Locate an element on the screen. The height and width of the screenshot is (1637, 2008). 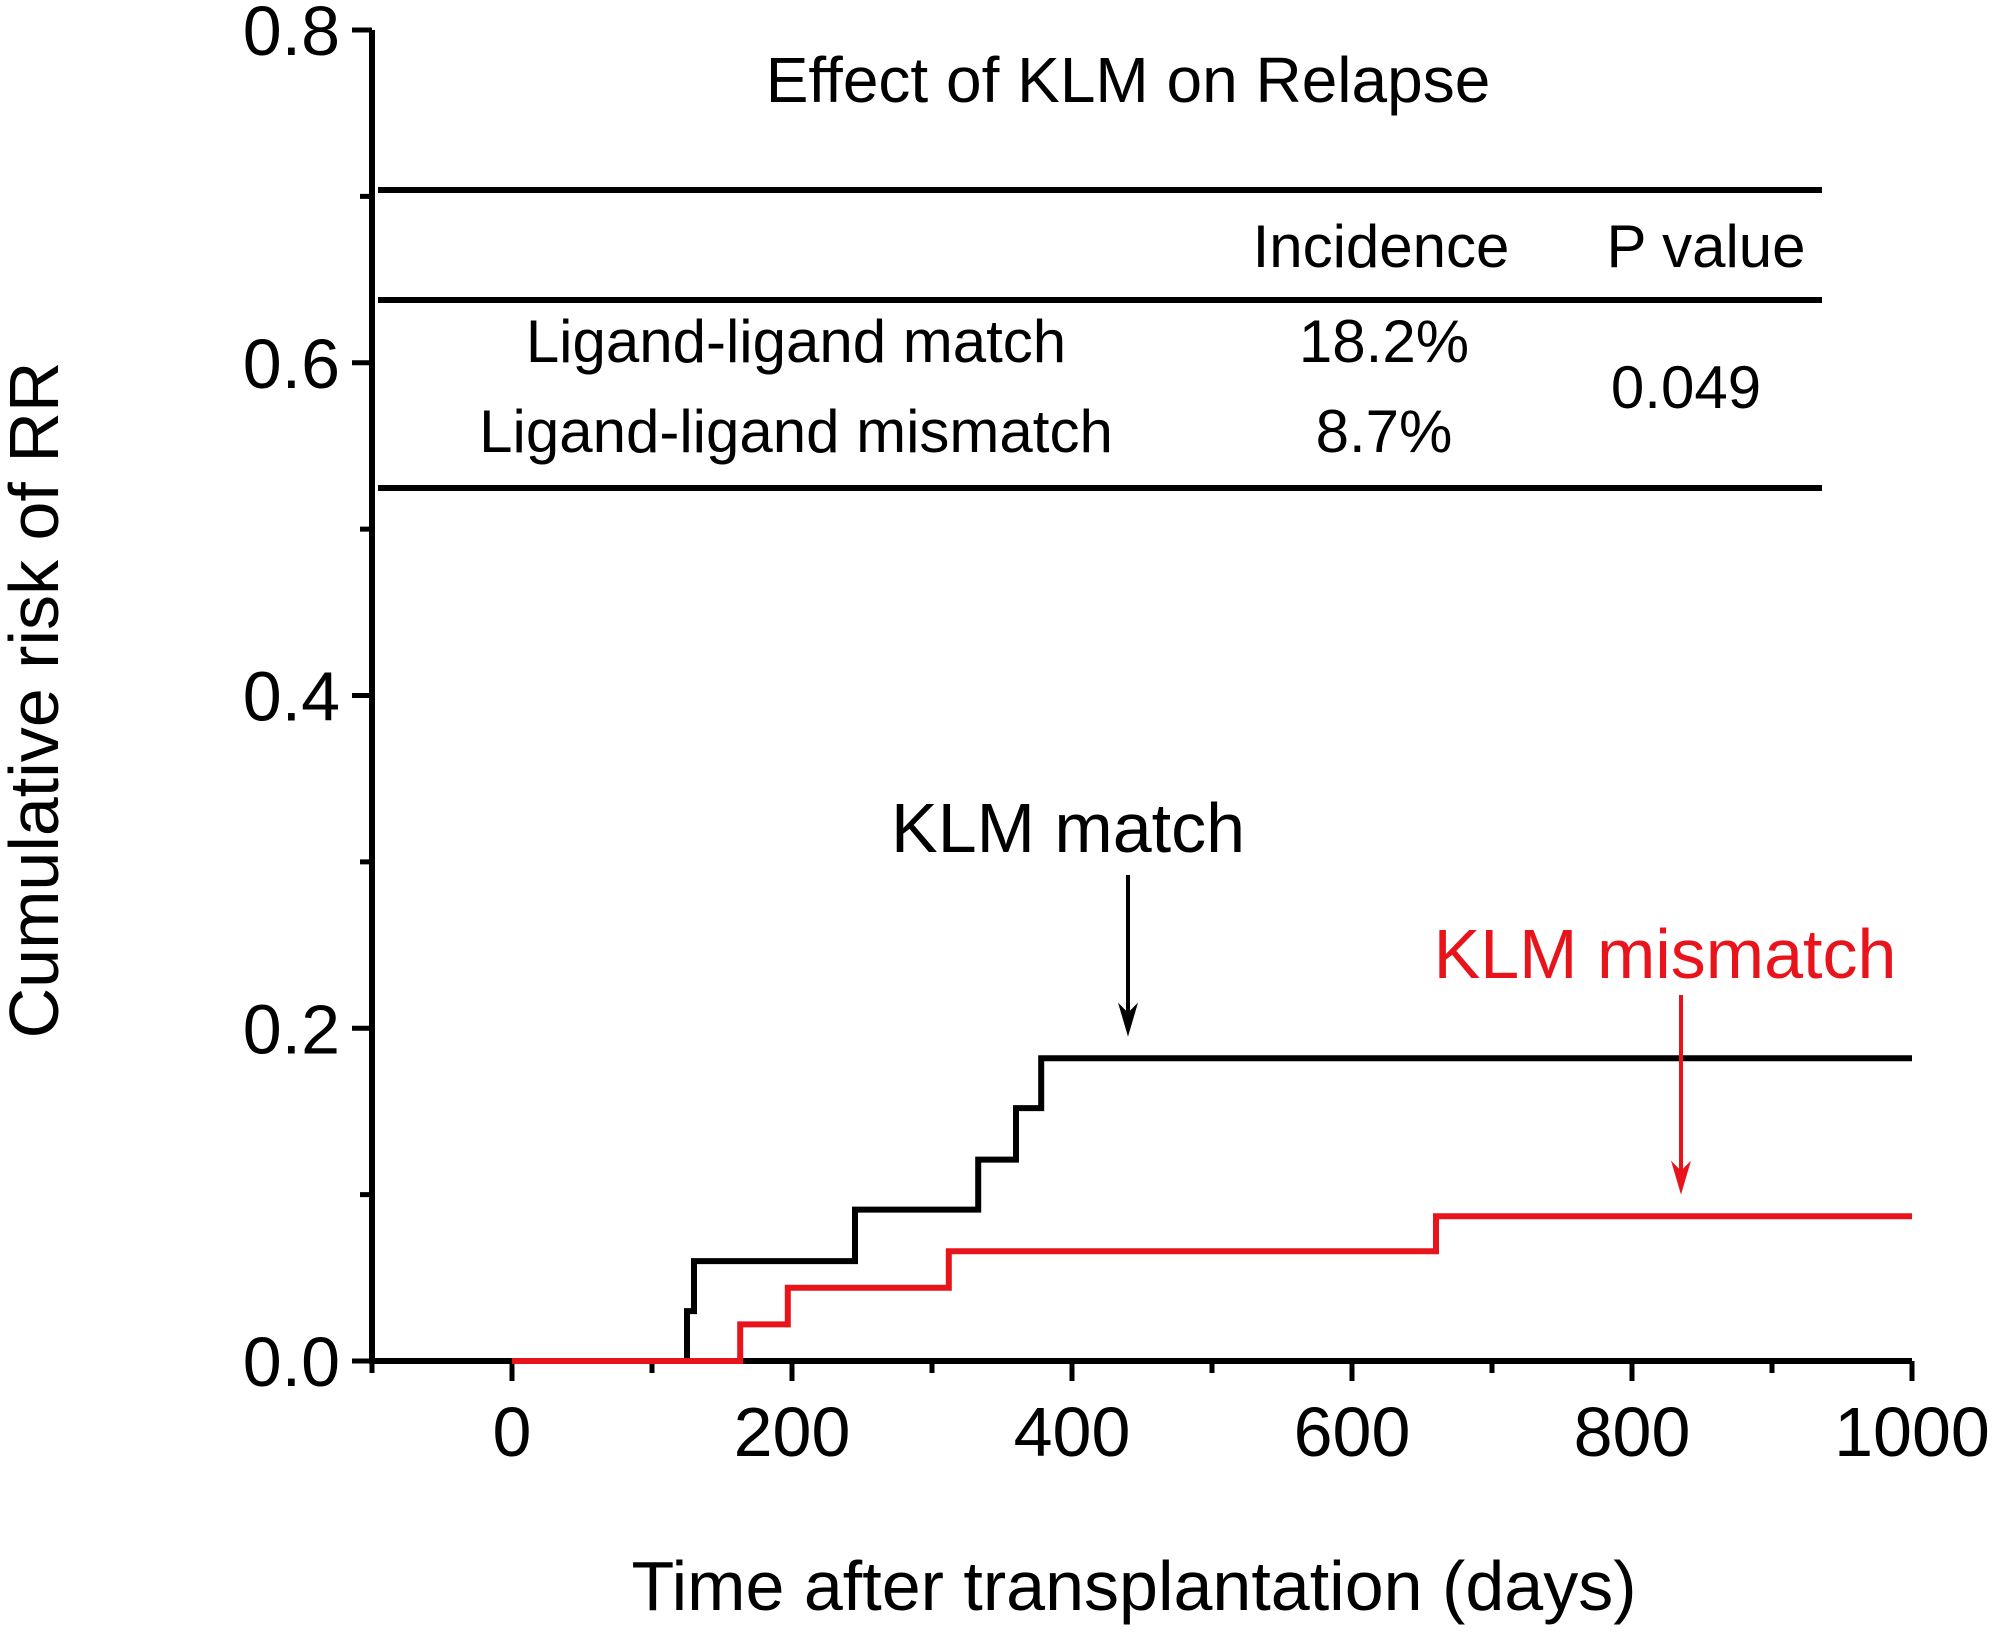
series-line-klm-match is located at coordinates (1212, 1209).